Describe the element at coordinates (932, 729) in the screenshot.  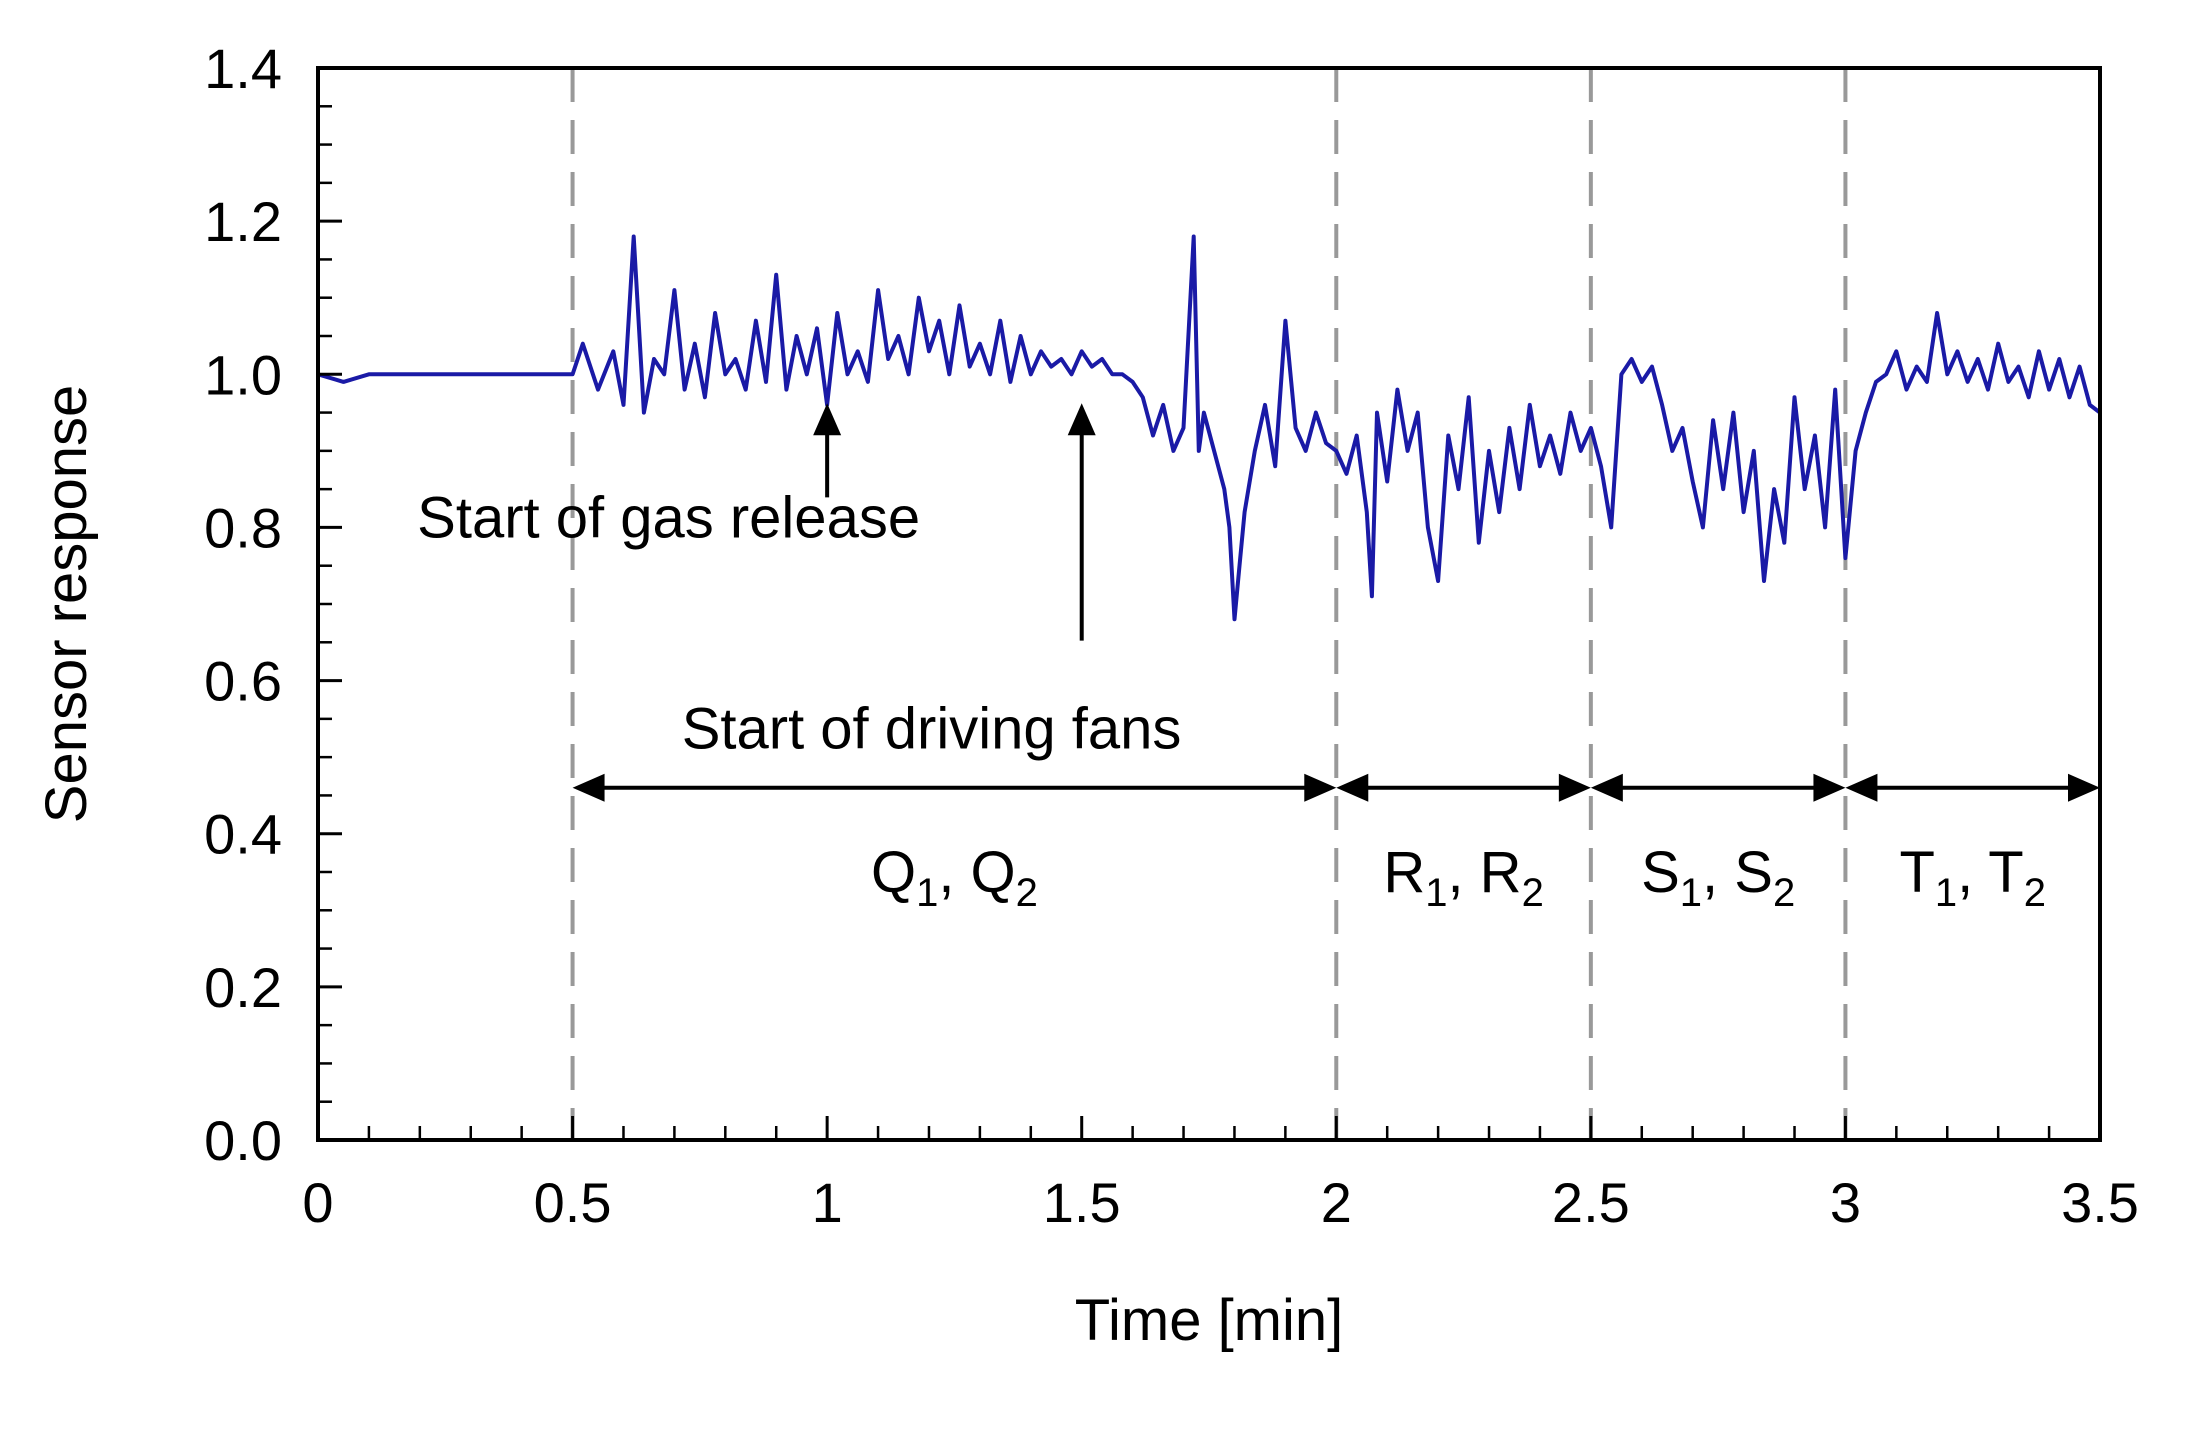
I see `annotation-driving-fans: Start of driving fans` at that location.